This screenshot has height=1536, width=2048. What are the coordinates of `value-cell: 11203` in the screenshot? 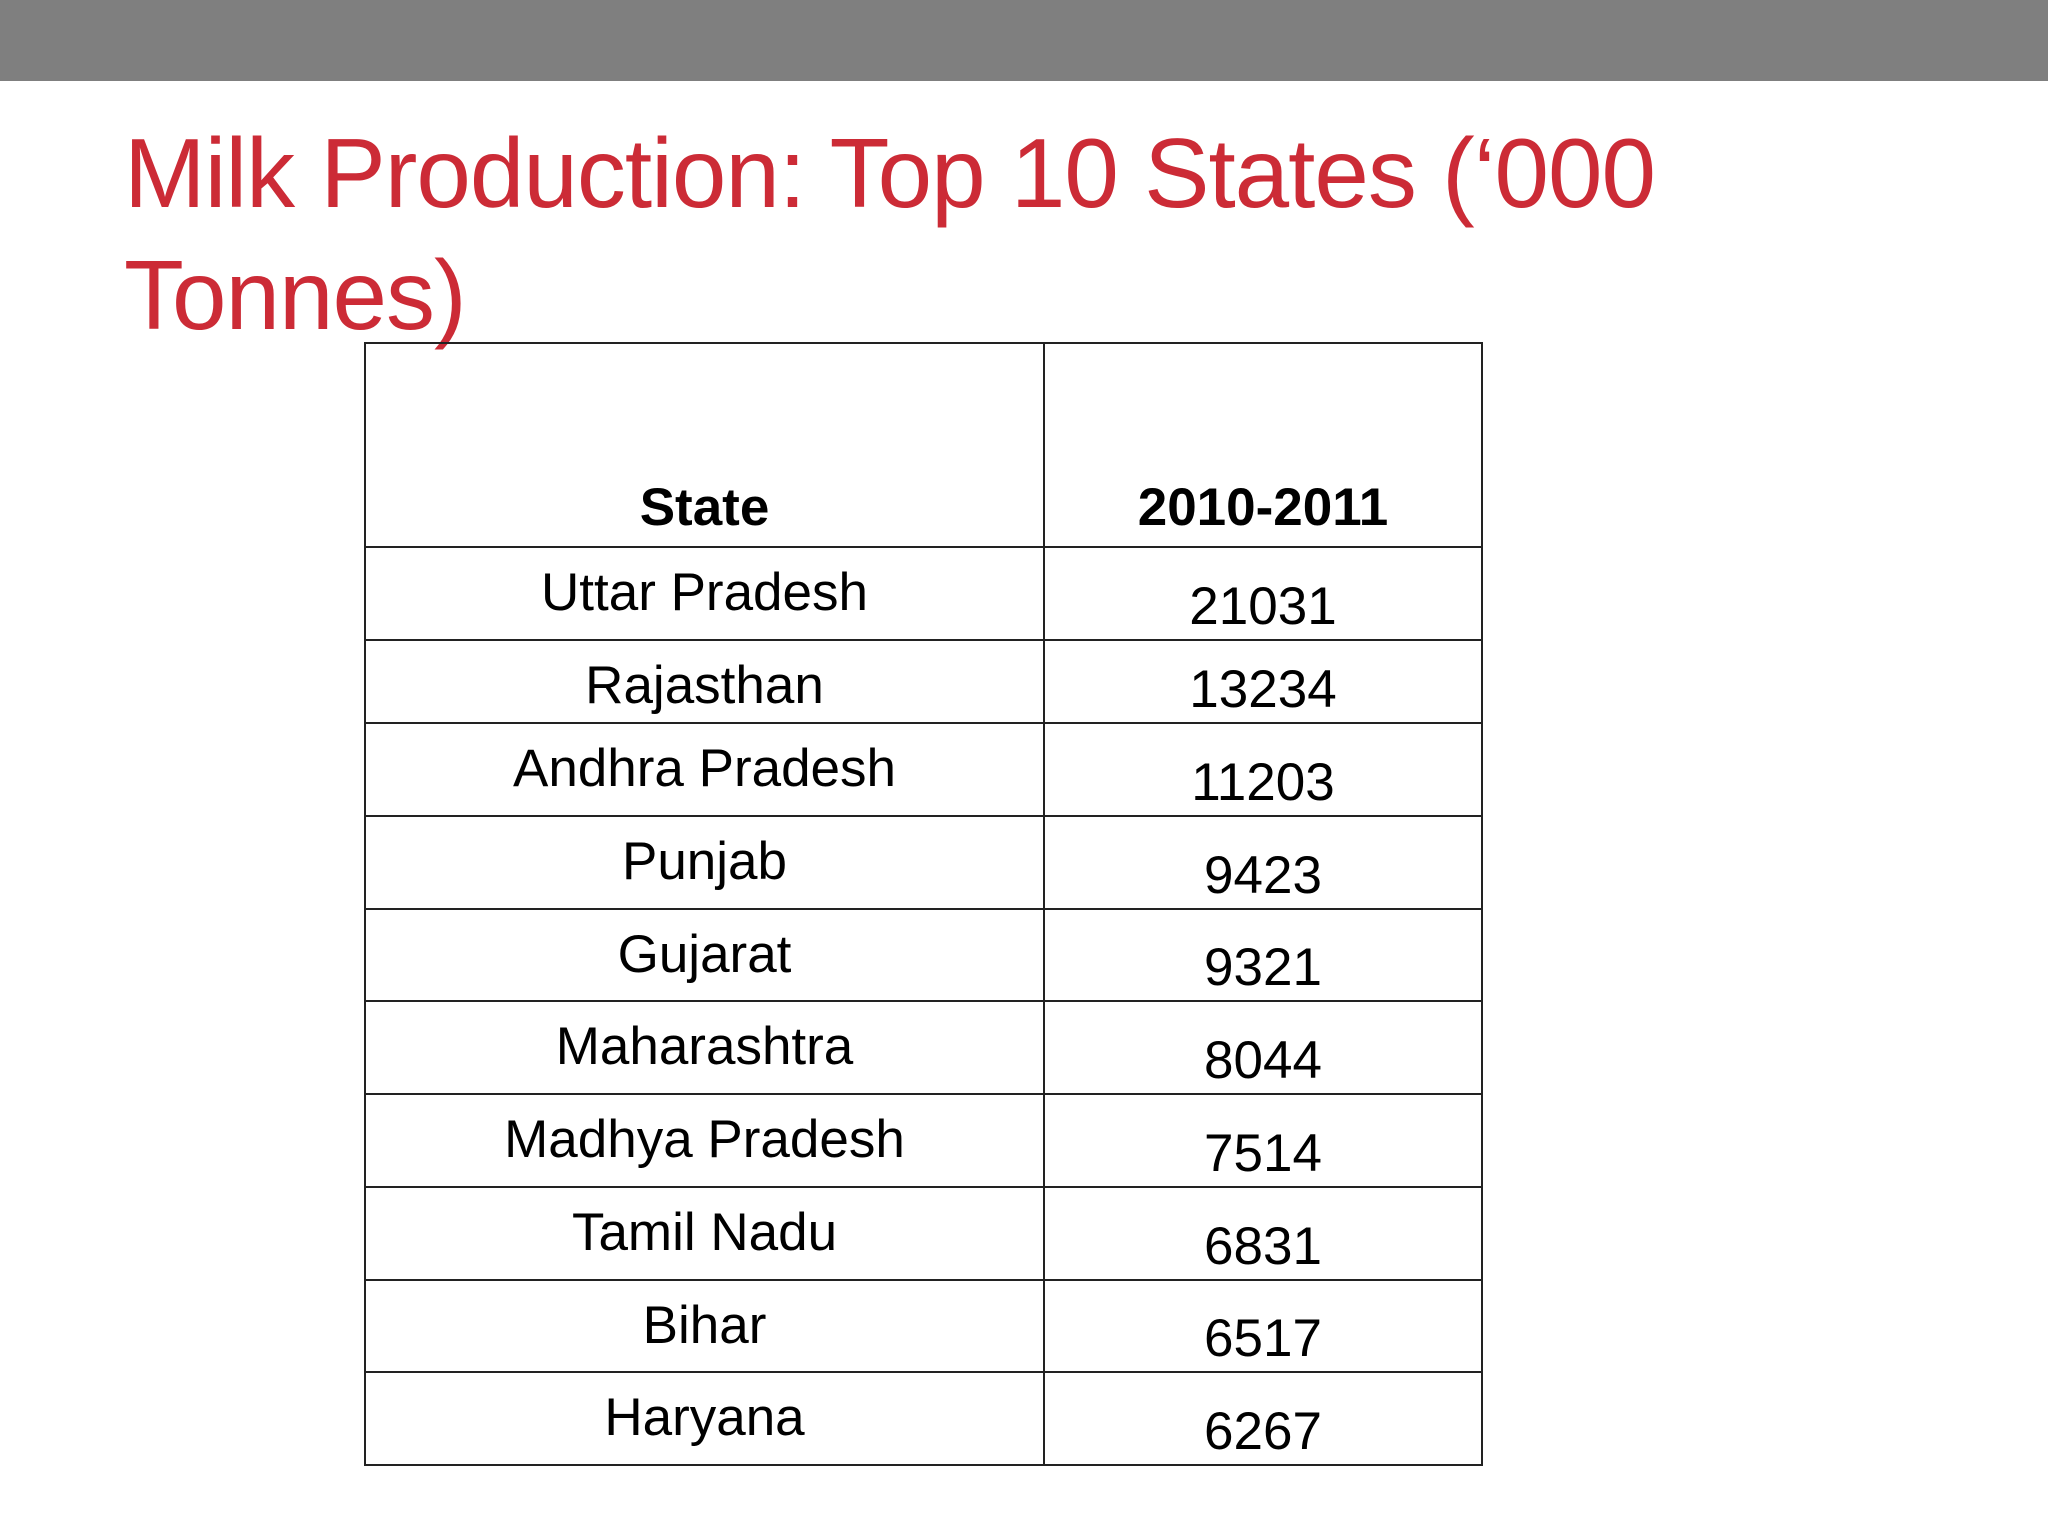 It's located at (1263, 769).